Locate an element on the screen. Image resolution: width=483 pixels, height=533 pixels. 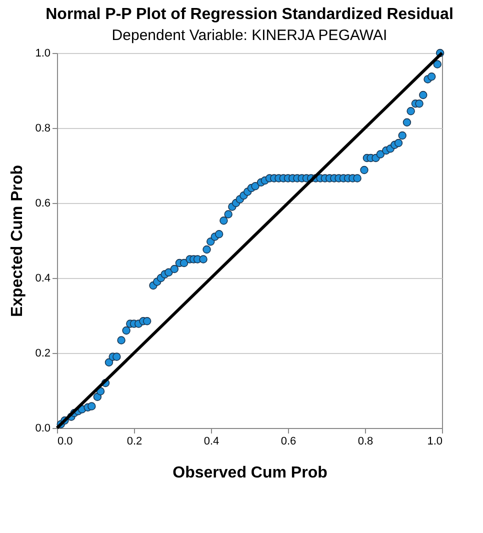
chart-title: Normal P-P Plot of Regression Standardized Residual is located at coordinates (250, 14).